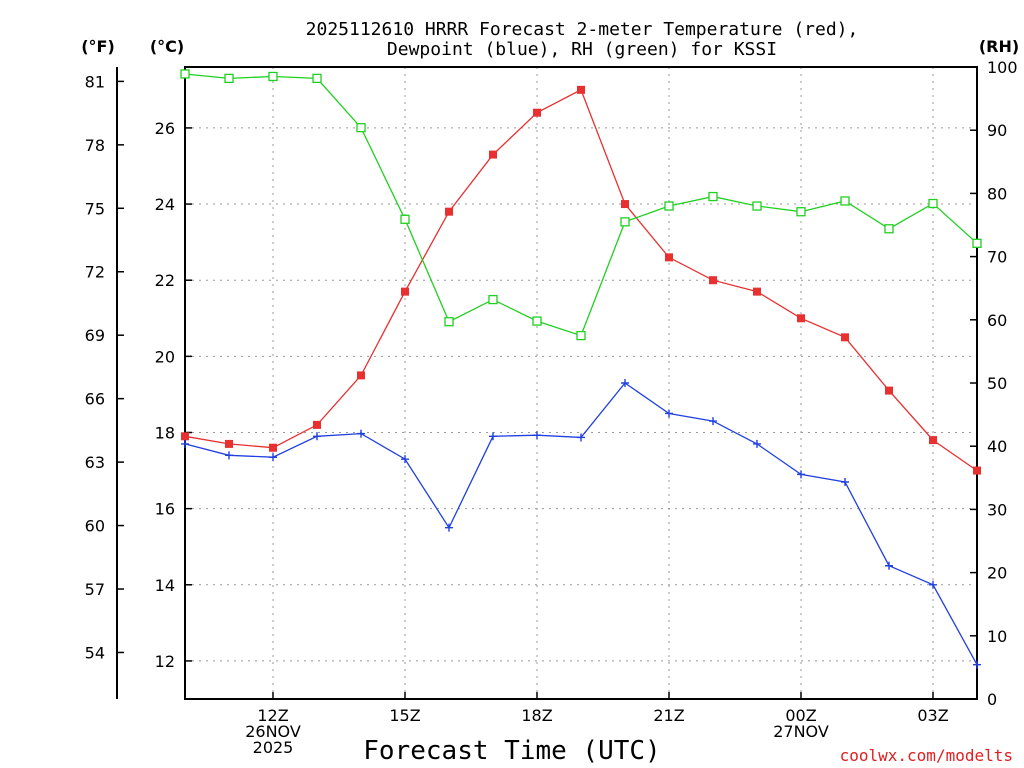  I want to click on x-tick-label: 2025, so click(273, 747).